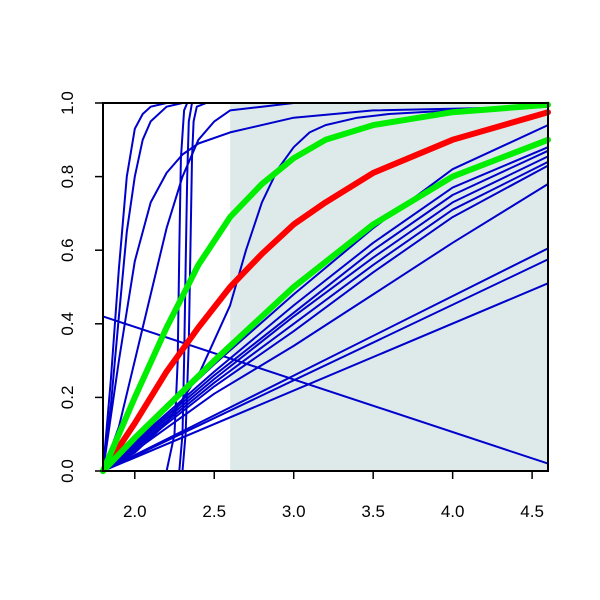 The width and height of the screenshot is (600, 600). What do you see at coordinates (135, 511) in the screenshot?
I see `x-tick-label: 2.0` at bounding box center [135, 511].